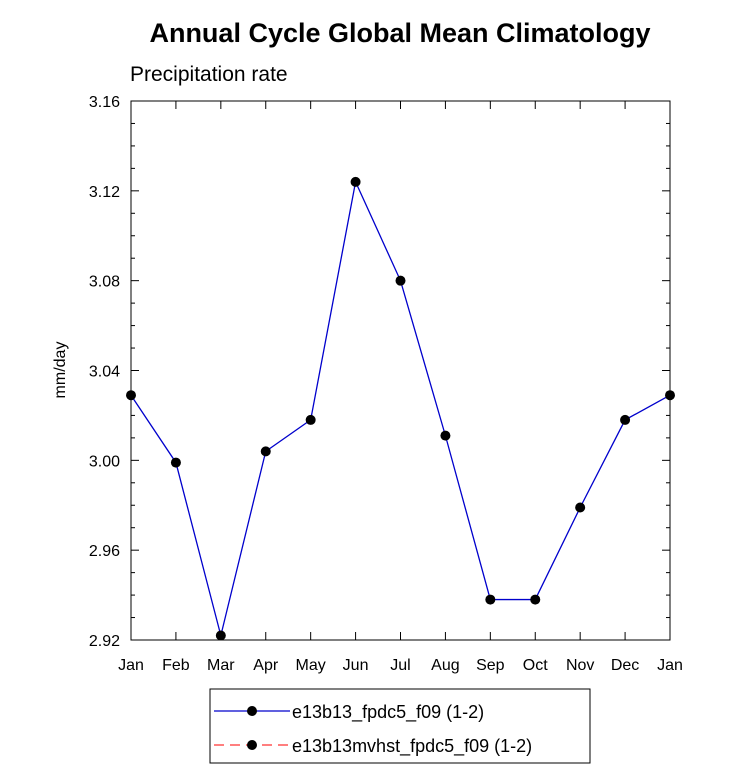 This screenshot has height=769, width=733. What do you see at coordinates (490, 665) in the screenshot?
I see `x-tick-label: Sep` at bounding box center [490, 665].